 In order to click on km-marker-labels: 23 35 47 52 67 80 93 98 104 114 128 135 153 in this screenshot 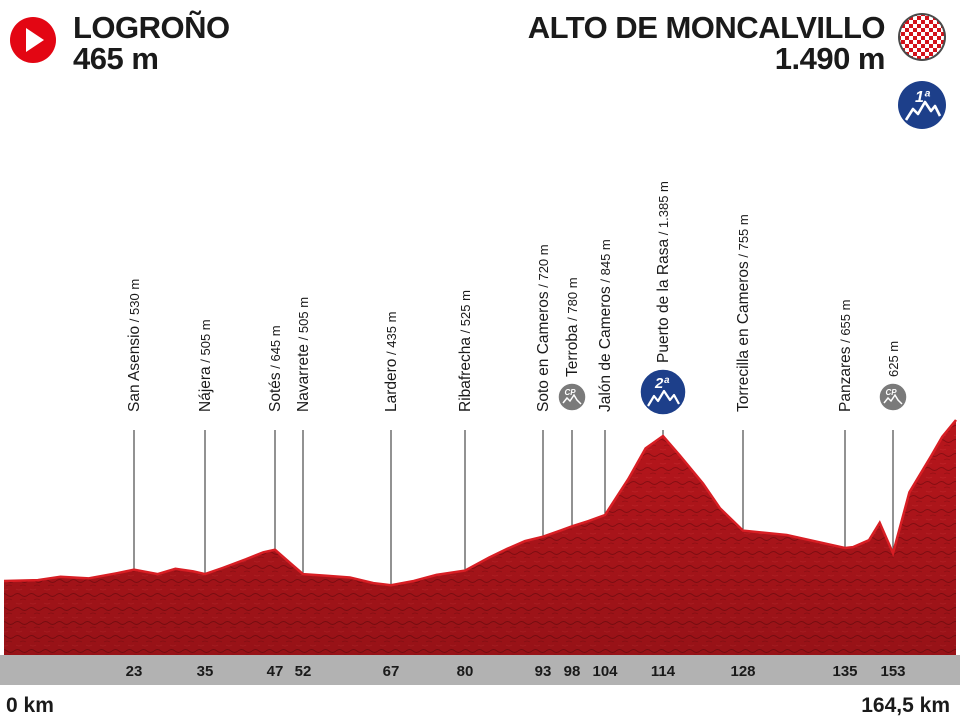, I will do `click(516, 671)`.